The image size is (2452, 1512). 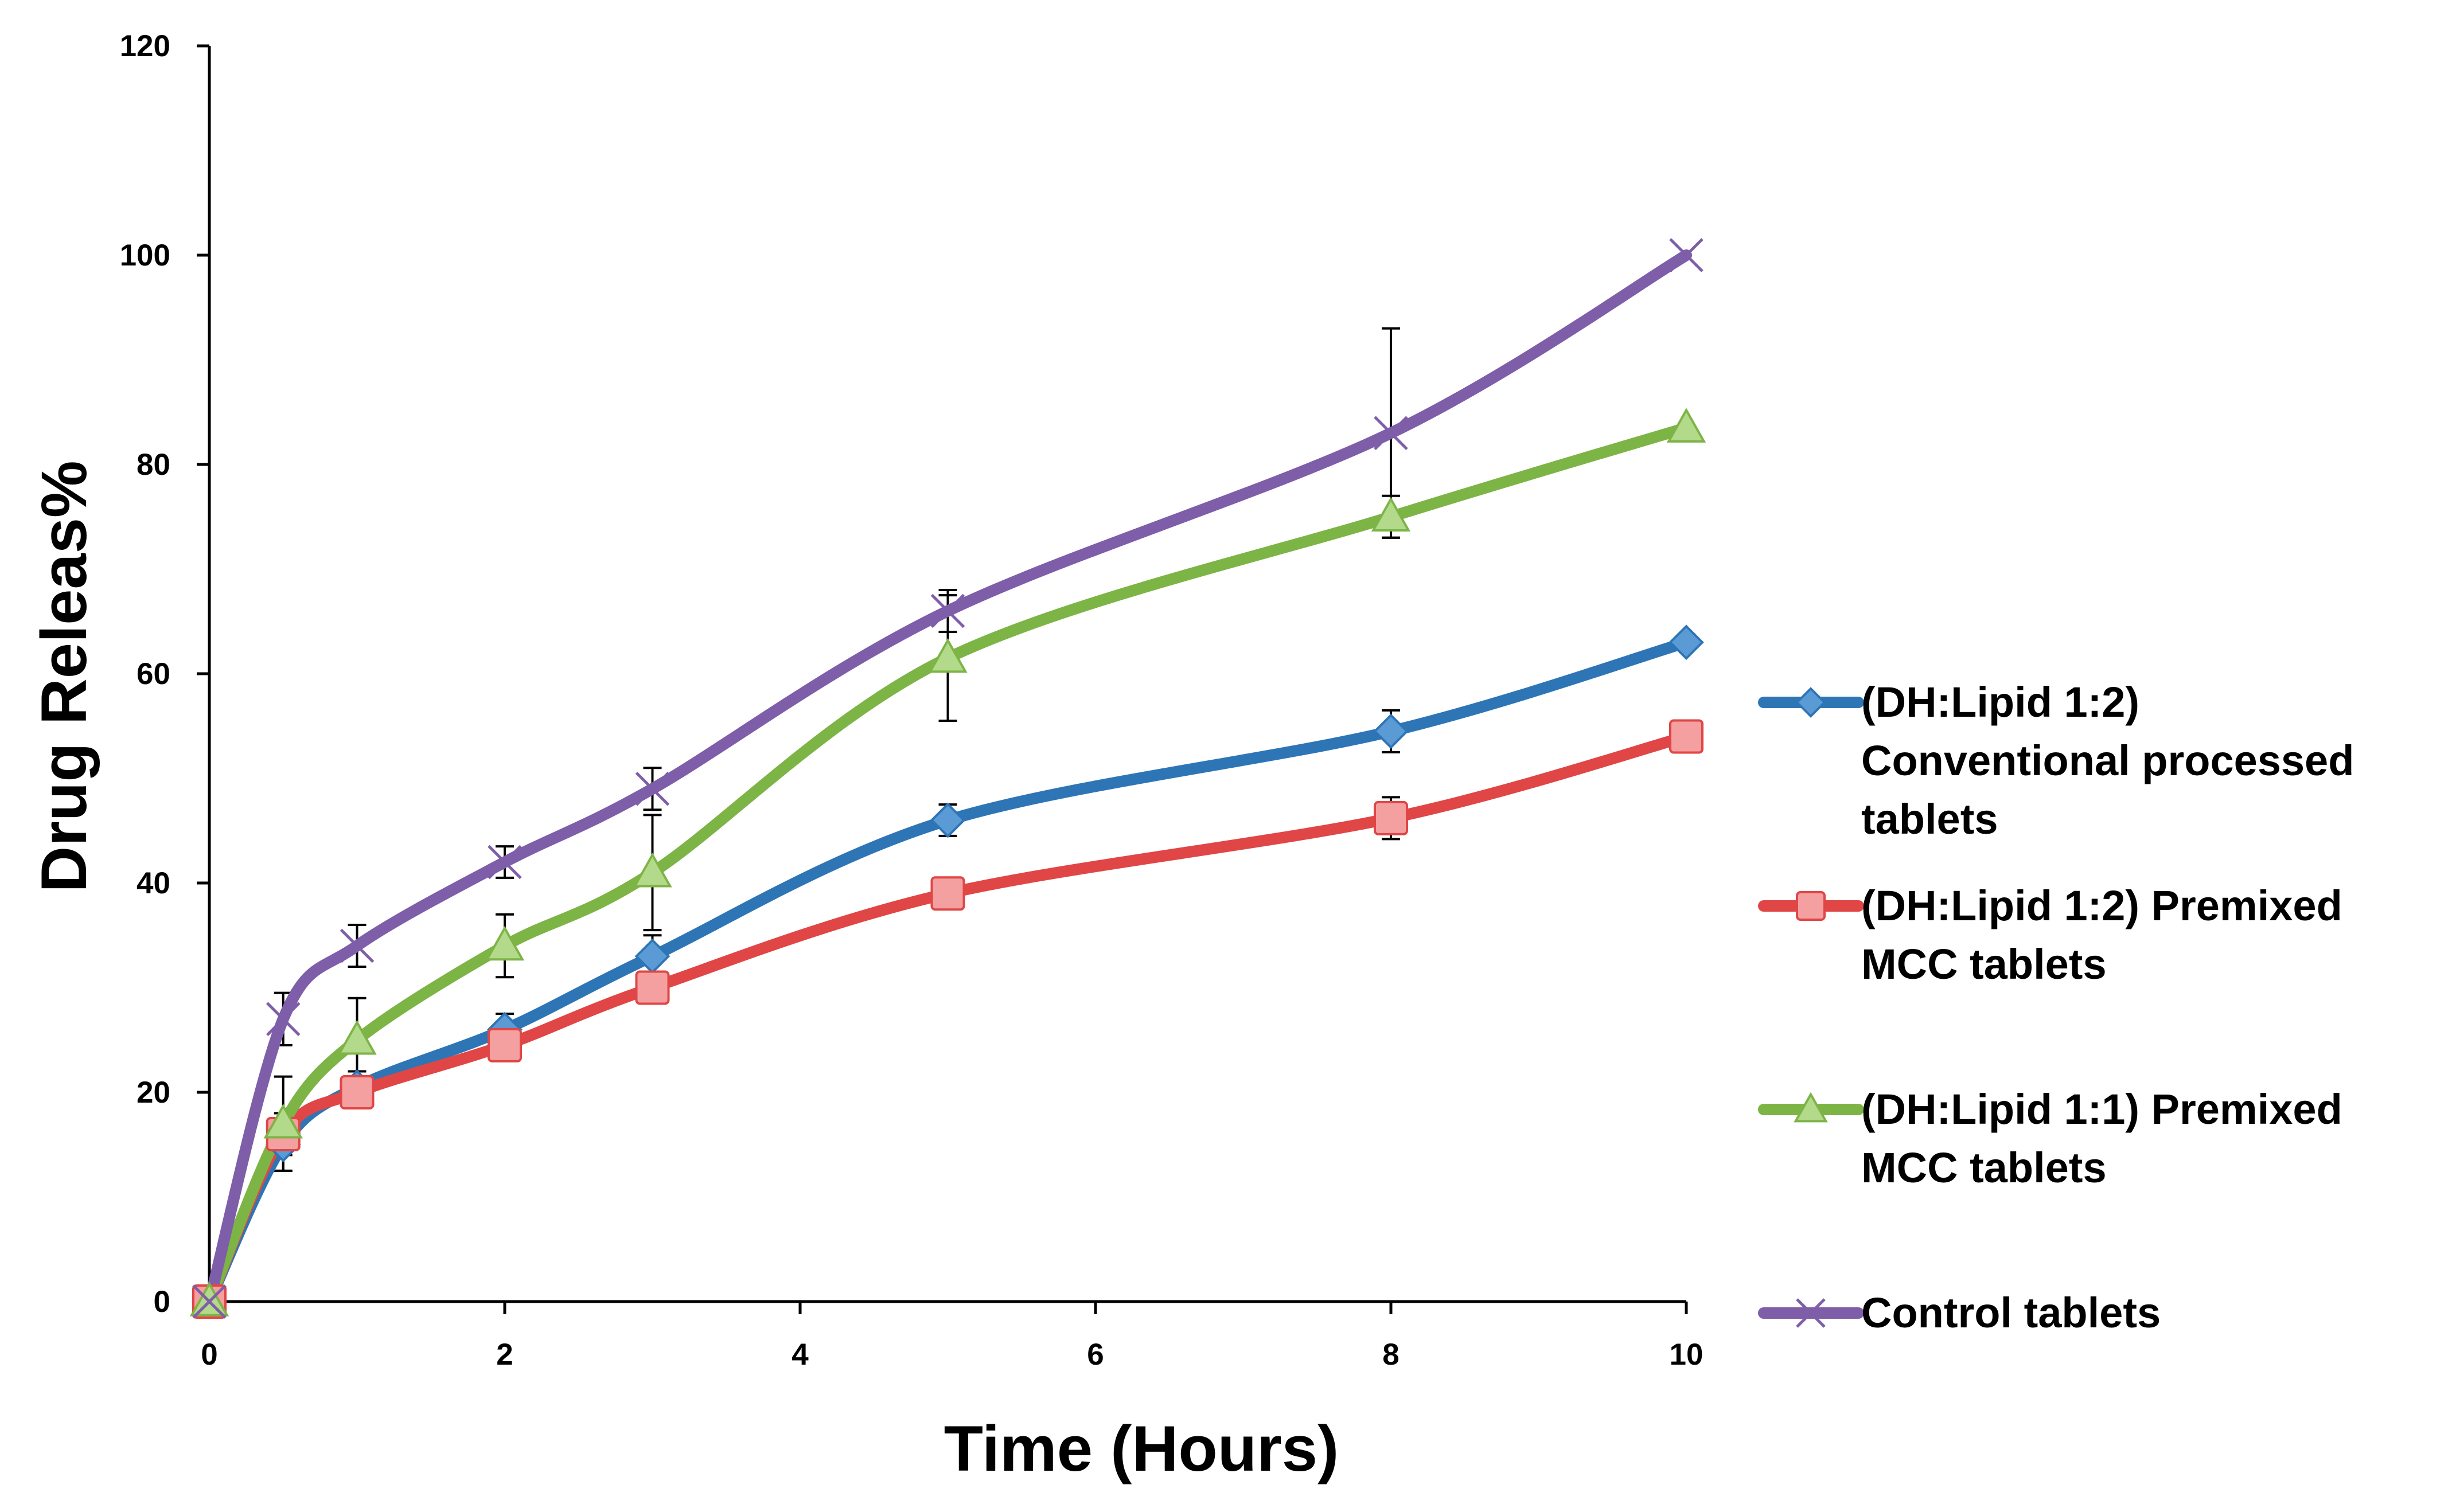 I want to click on legend-label: (DH:Lipid 1:2), so click(x=2000, y=702).